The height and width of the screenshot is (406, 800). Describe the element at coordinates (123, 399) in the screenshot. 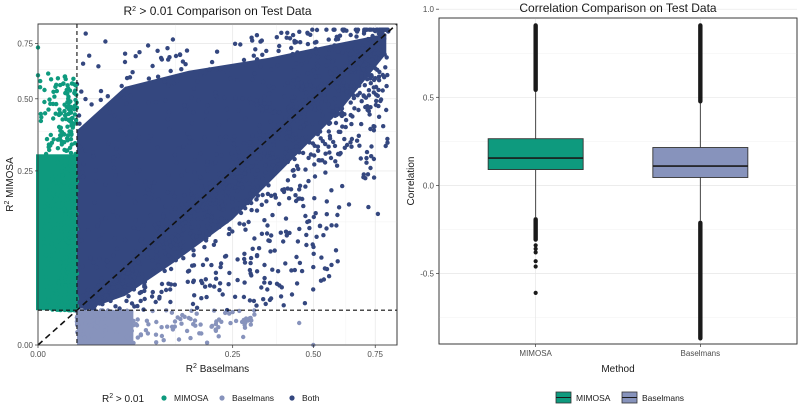

I see `scatter-legend-title: R2 > 0.01` at that location.